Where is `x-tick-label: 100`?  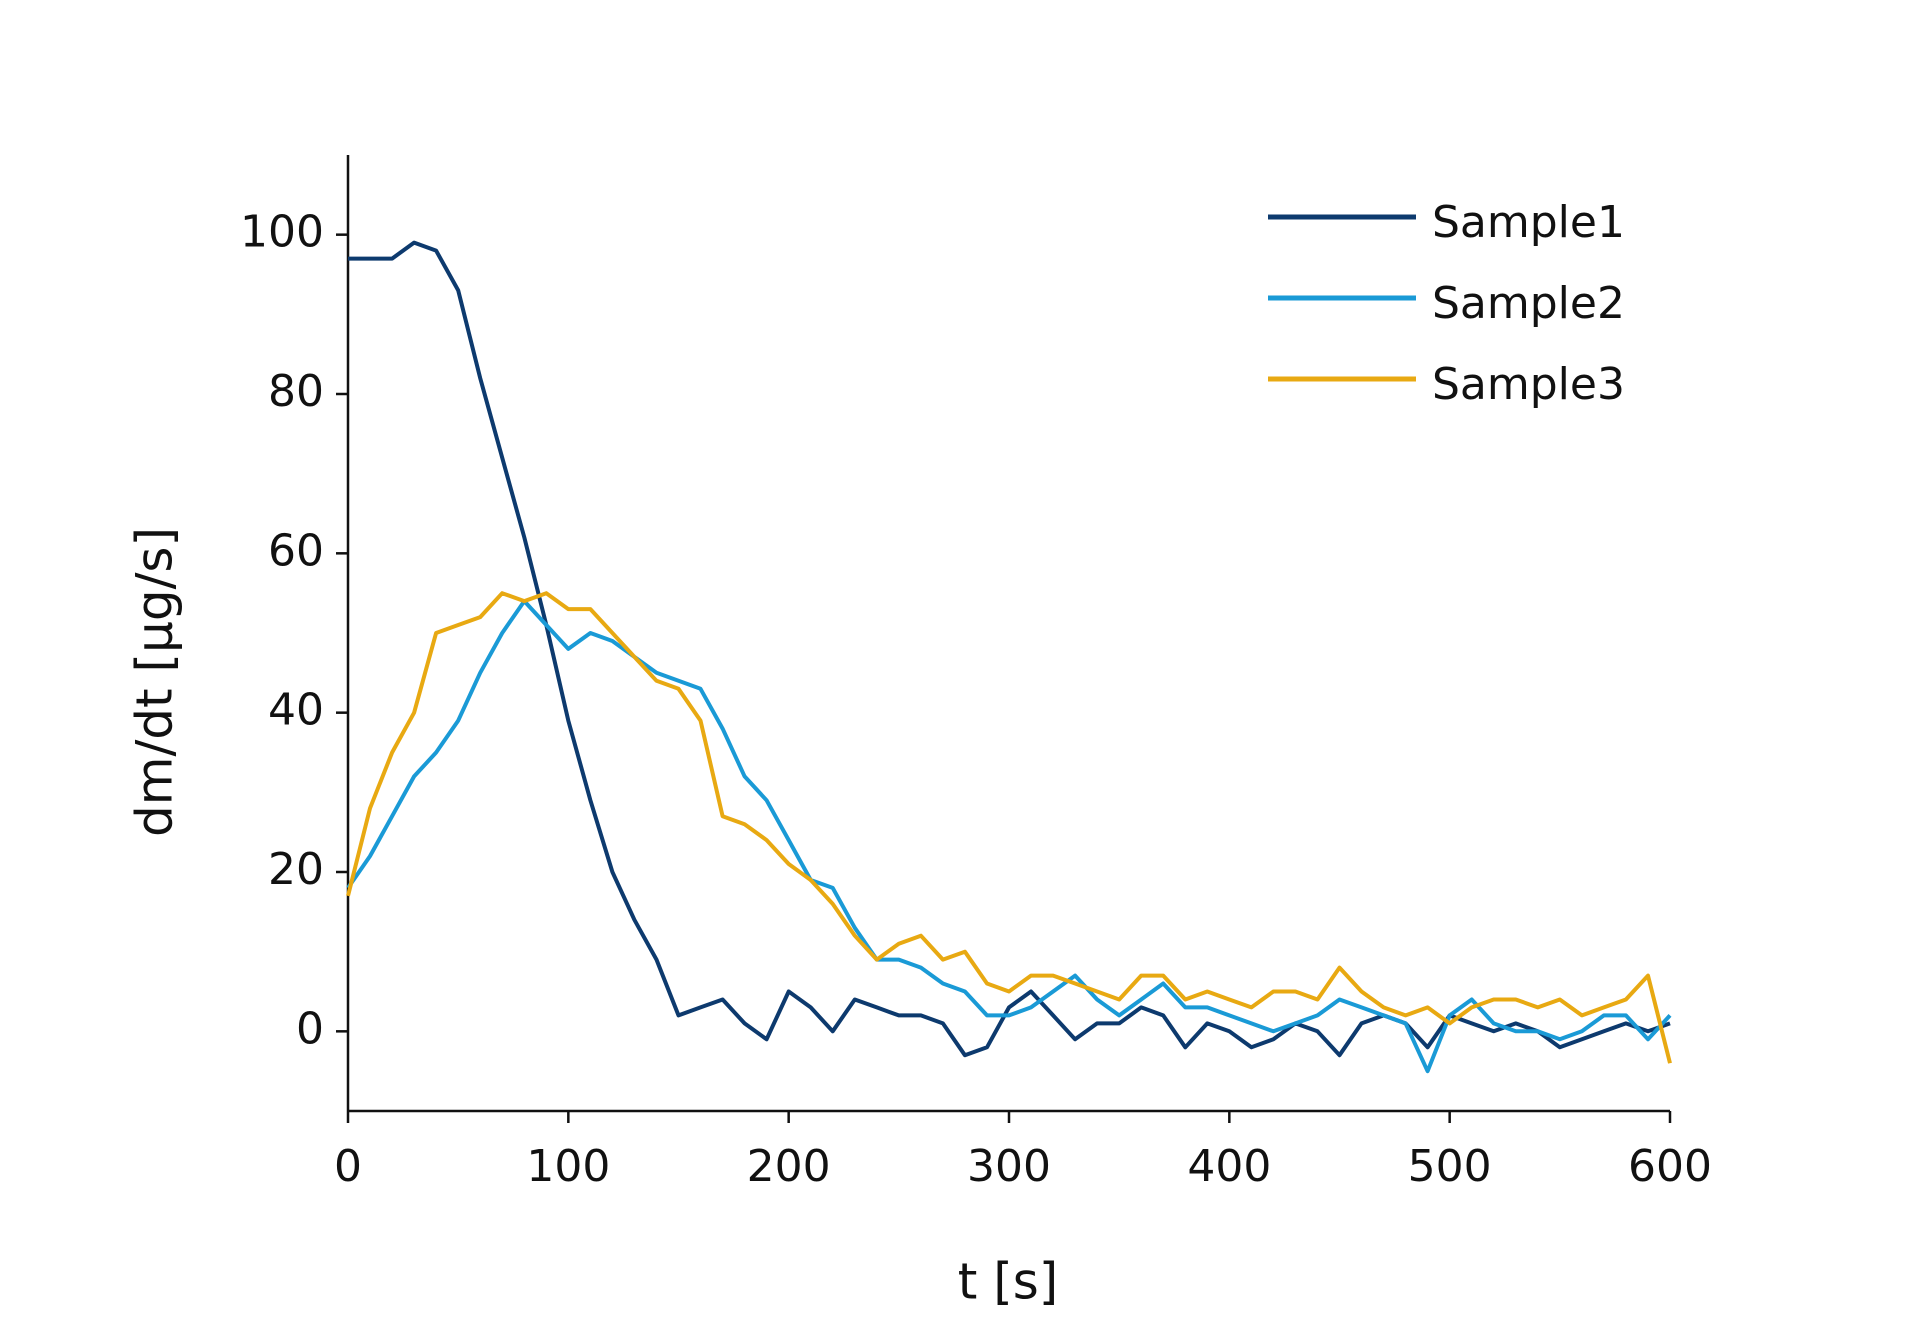 x-tick-label: 100 is located at coordinates (568, 1166).